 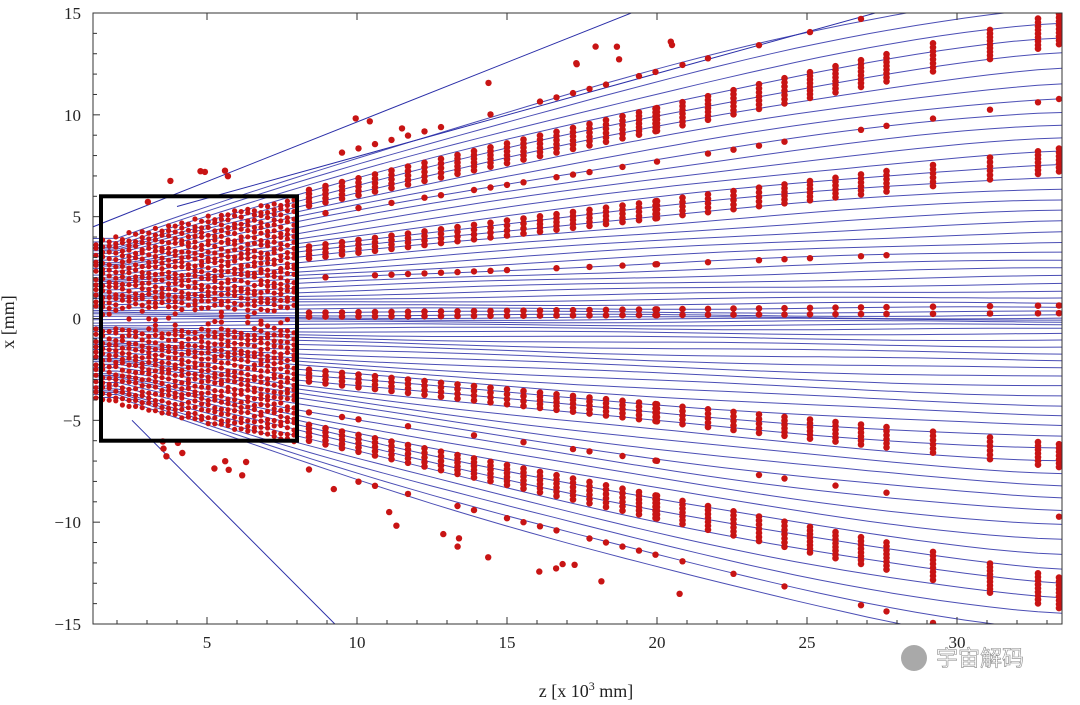 What do you see at coordinates (614, 691) in the screenshot?
I see `x-axis-label-unit: mm]` at bounding box center [614, 691].